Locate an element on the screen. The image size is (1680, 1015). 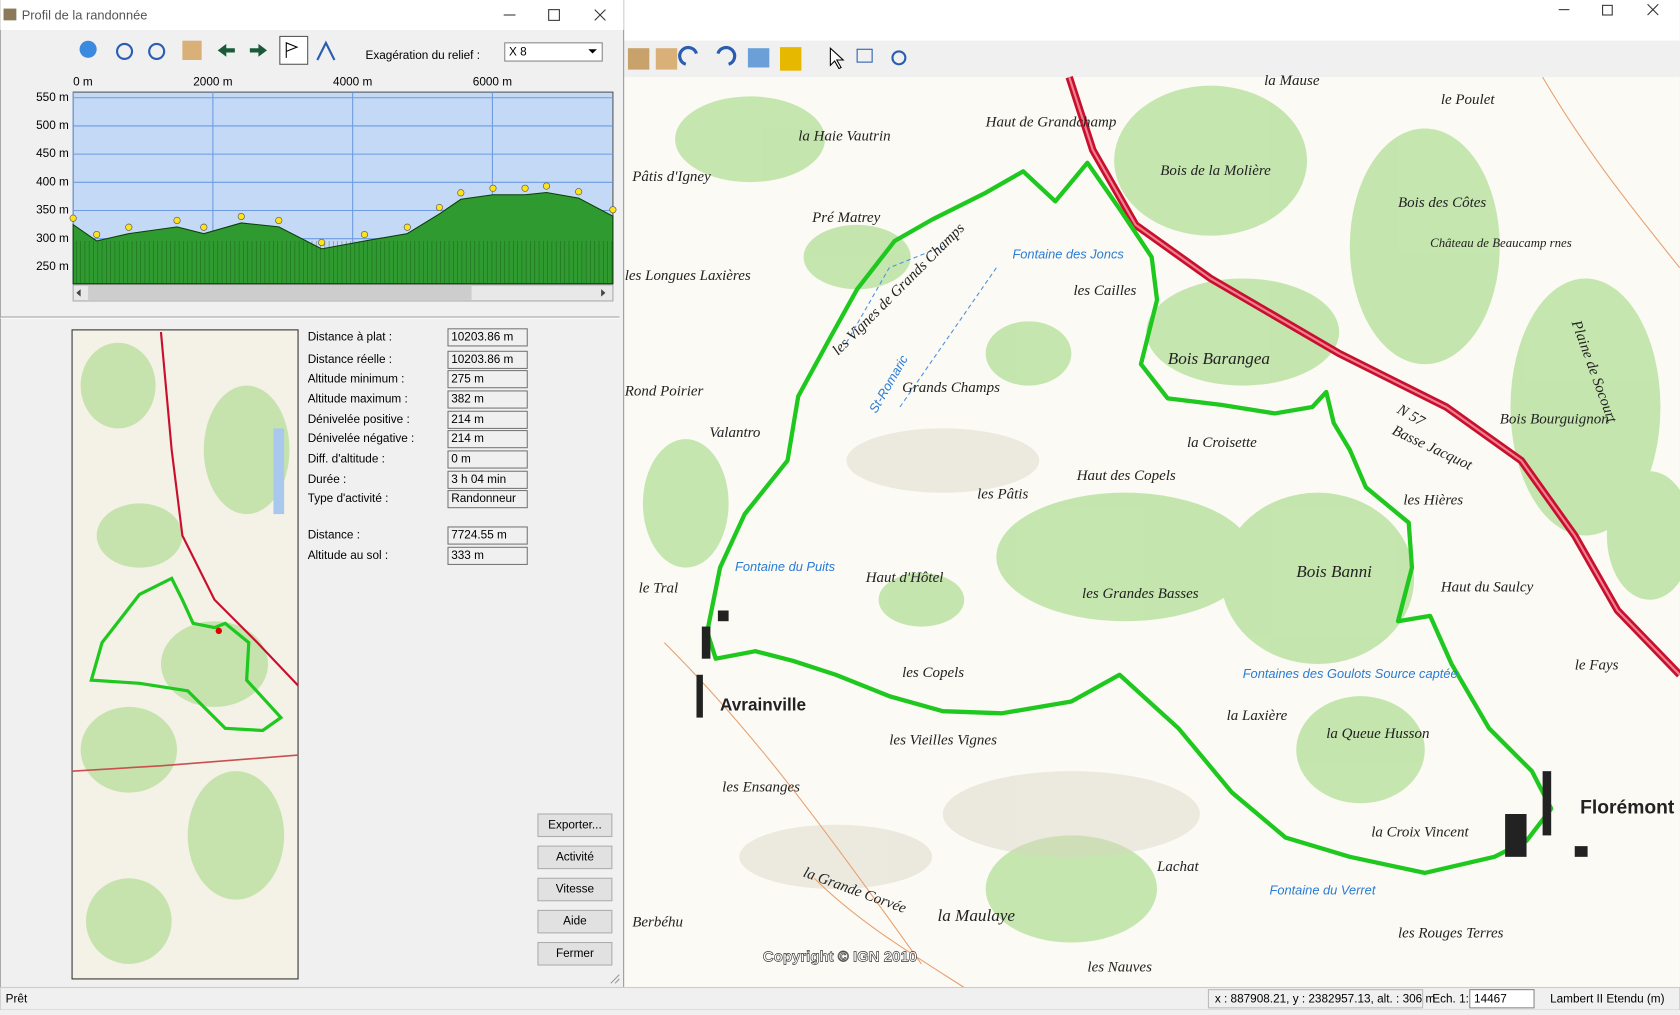
map-label: Bois Bourguignon is located at coordinates (1554, 419).